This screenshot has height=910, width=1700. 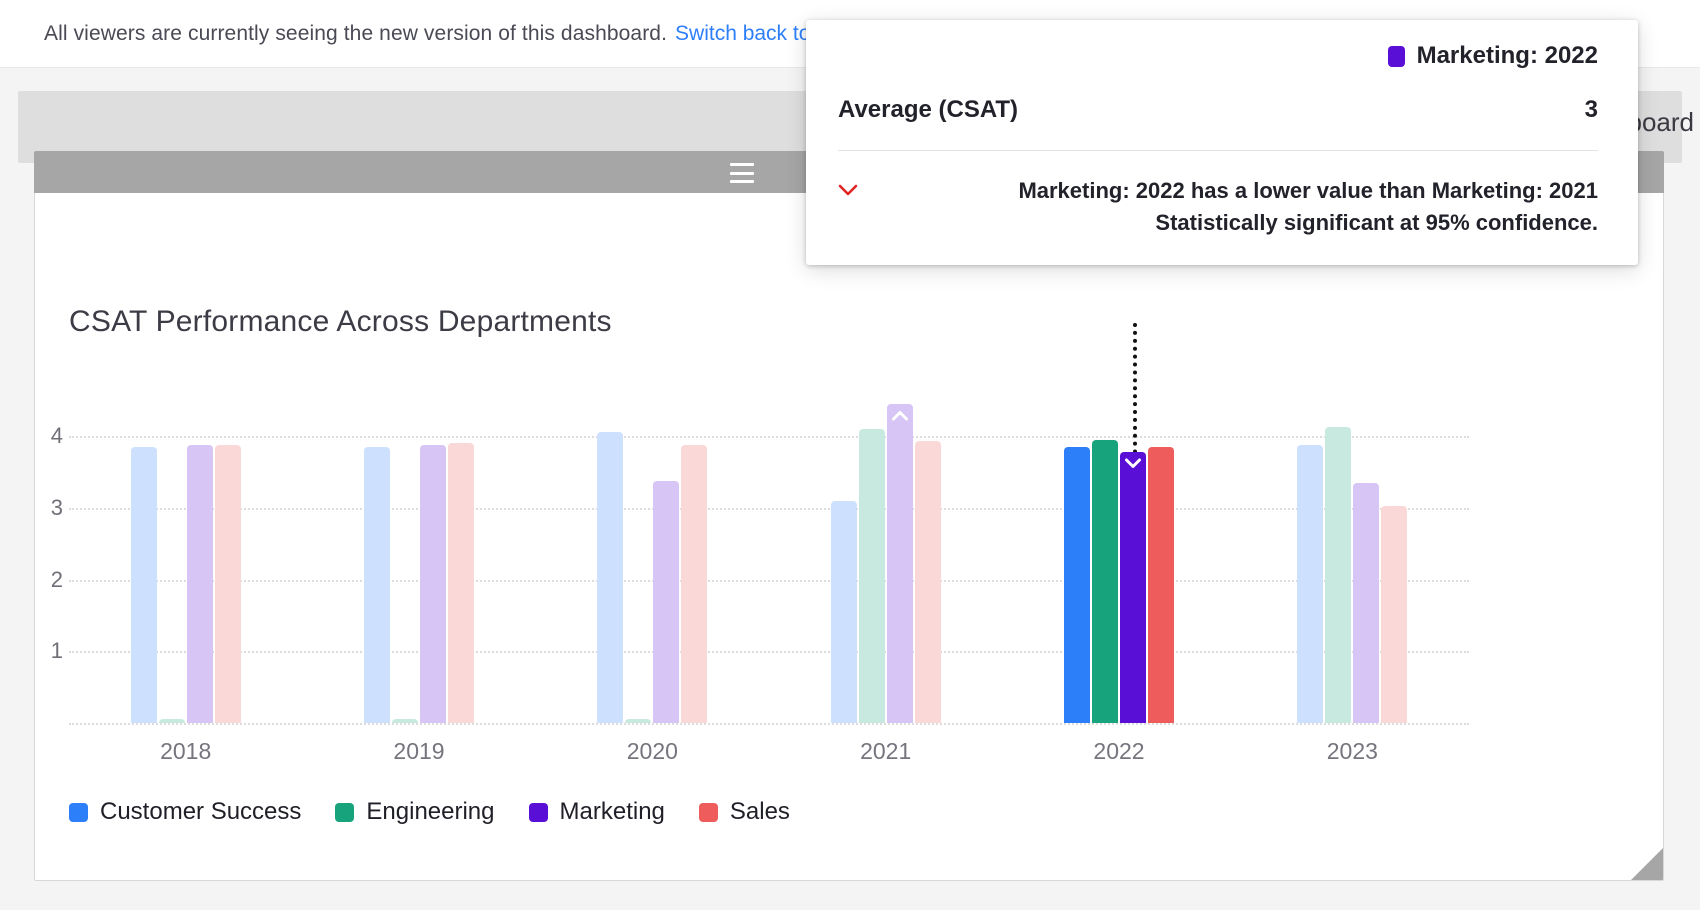 What do you see at coordinates (56, 651) in the screenshot?
I see `y-axis-tick-label: 1` at bounding box center [56, 651].